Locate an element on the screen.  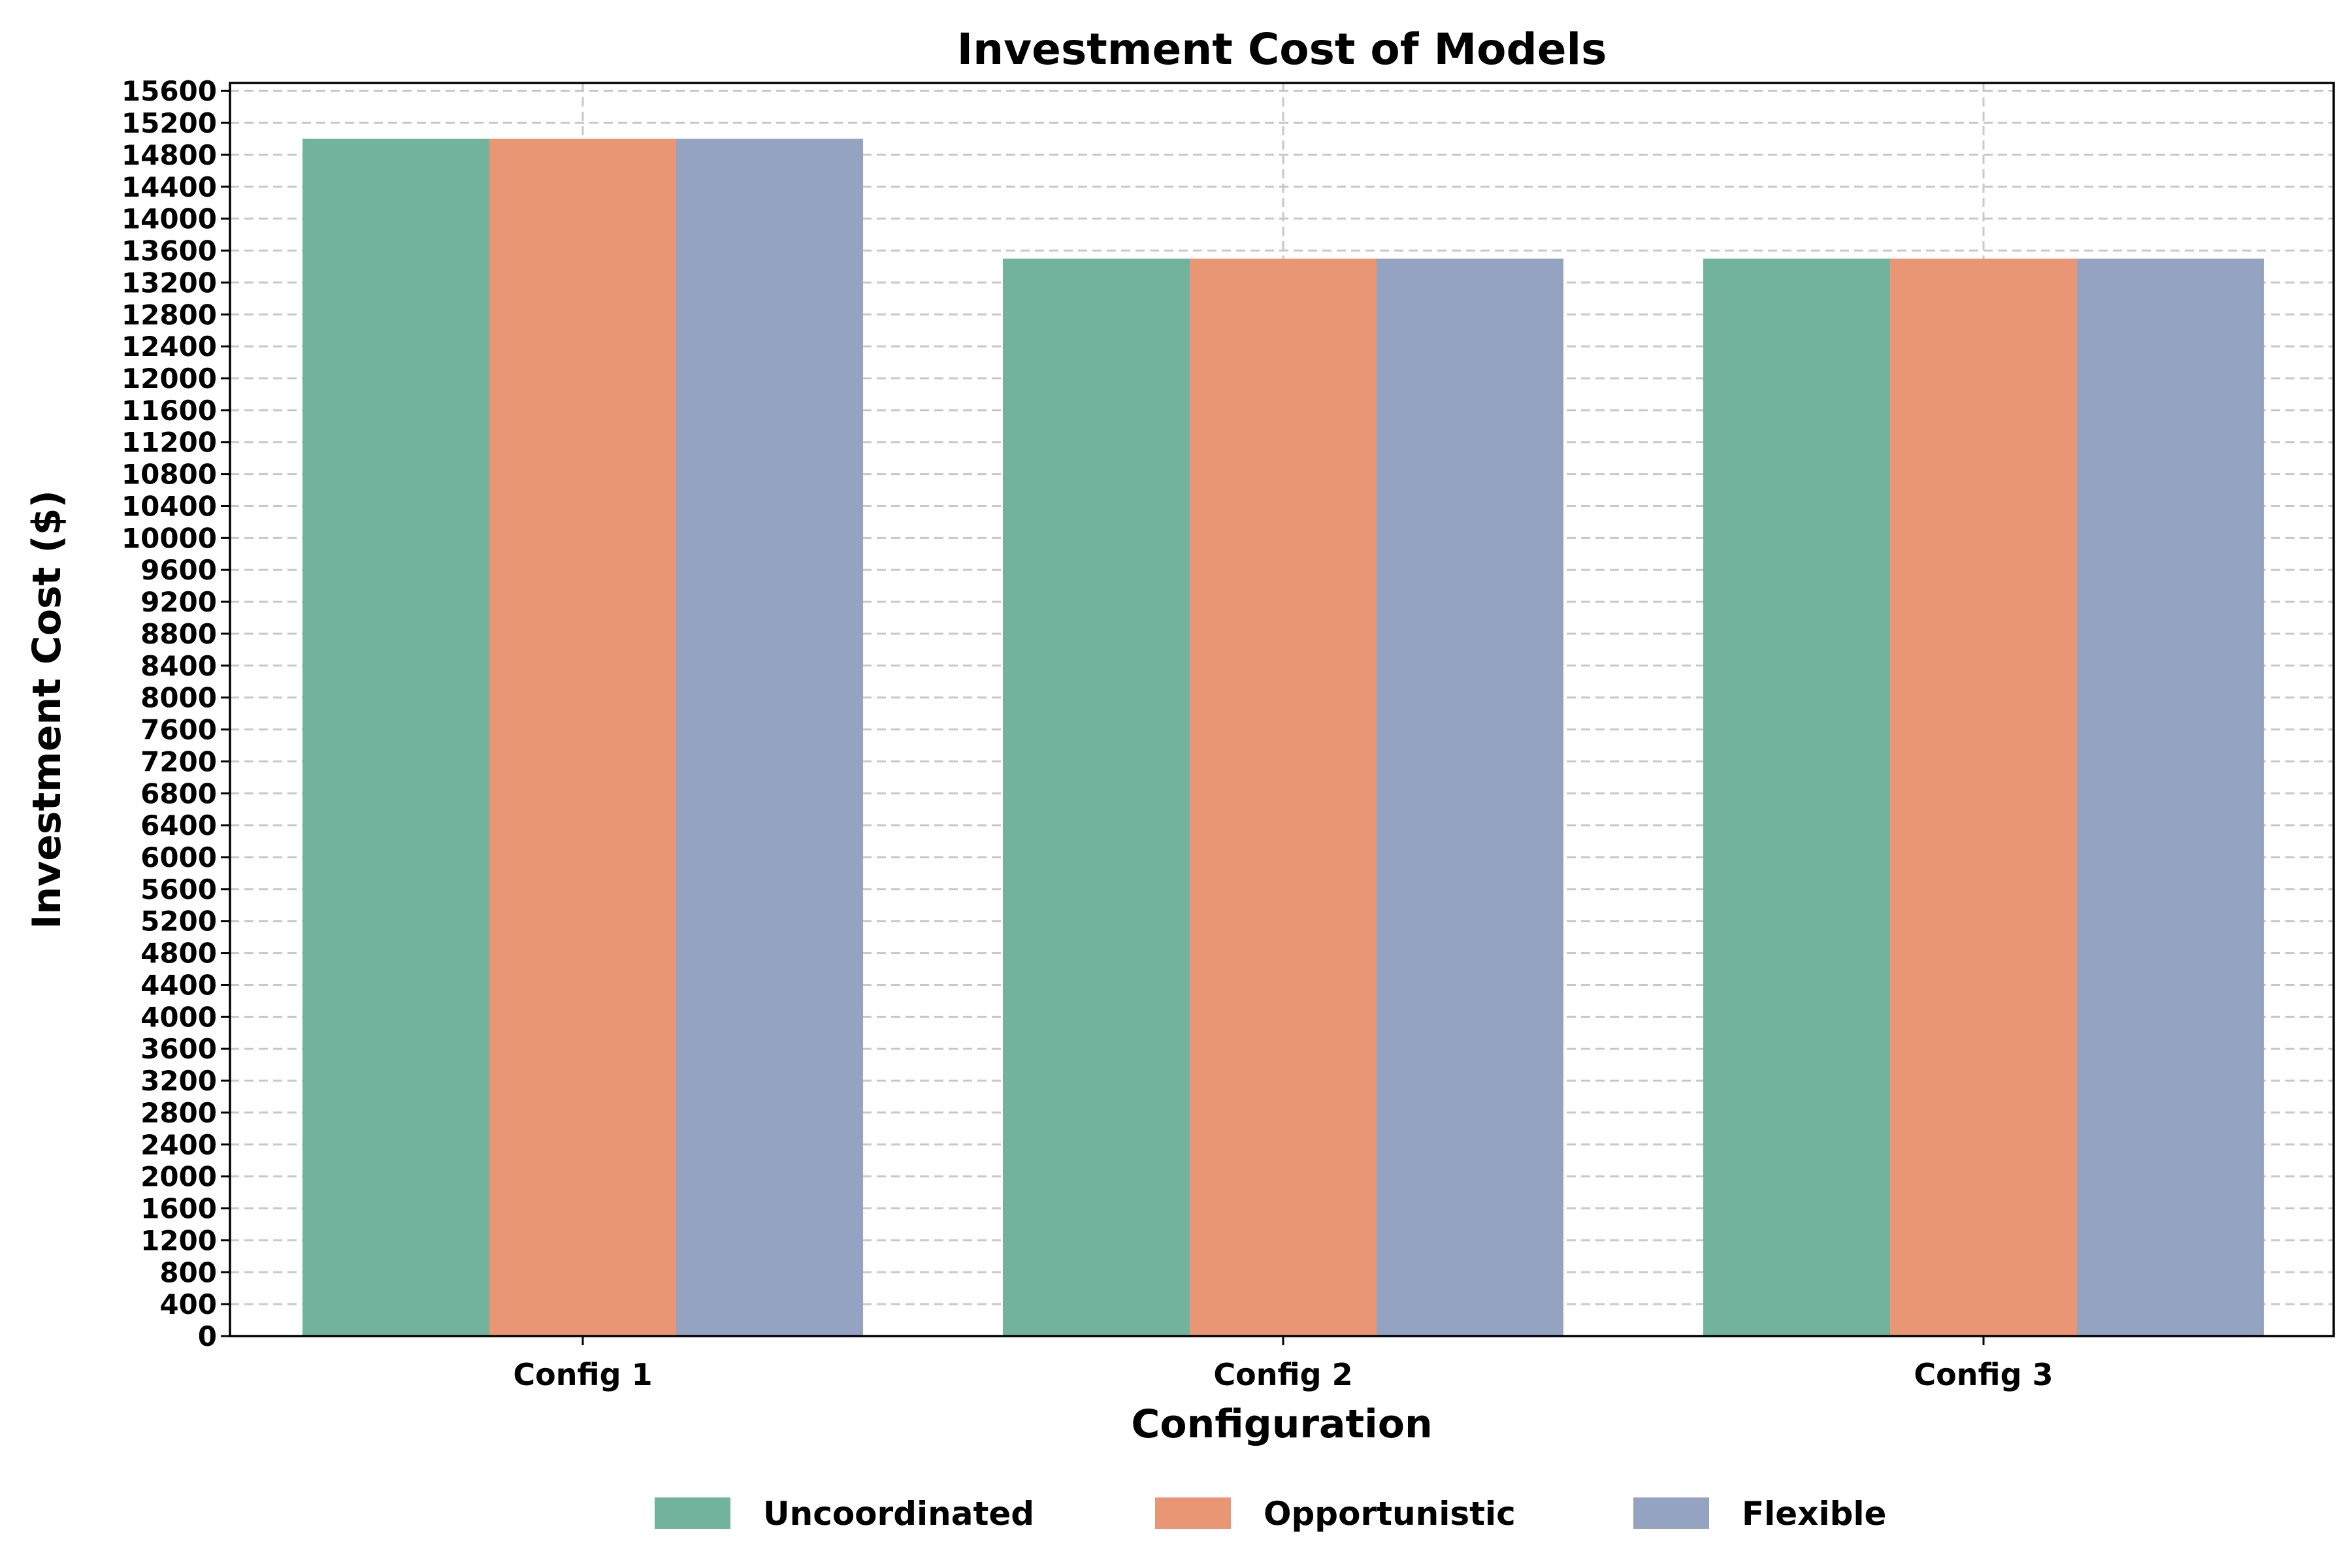
y-tick-label: 4800 is located at coordinates (178, 954).